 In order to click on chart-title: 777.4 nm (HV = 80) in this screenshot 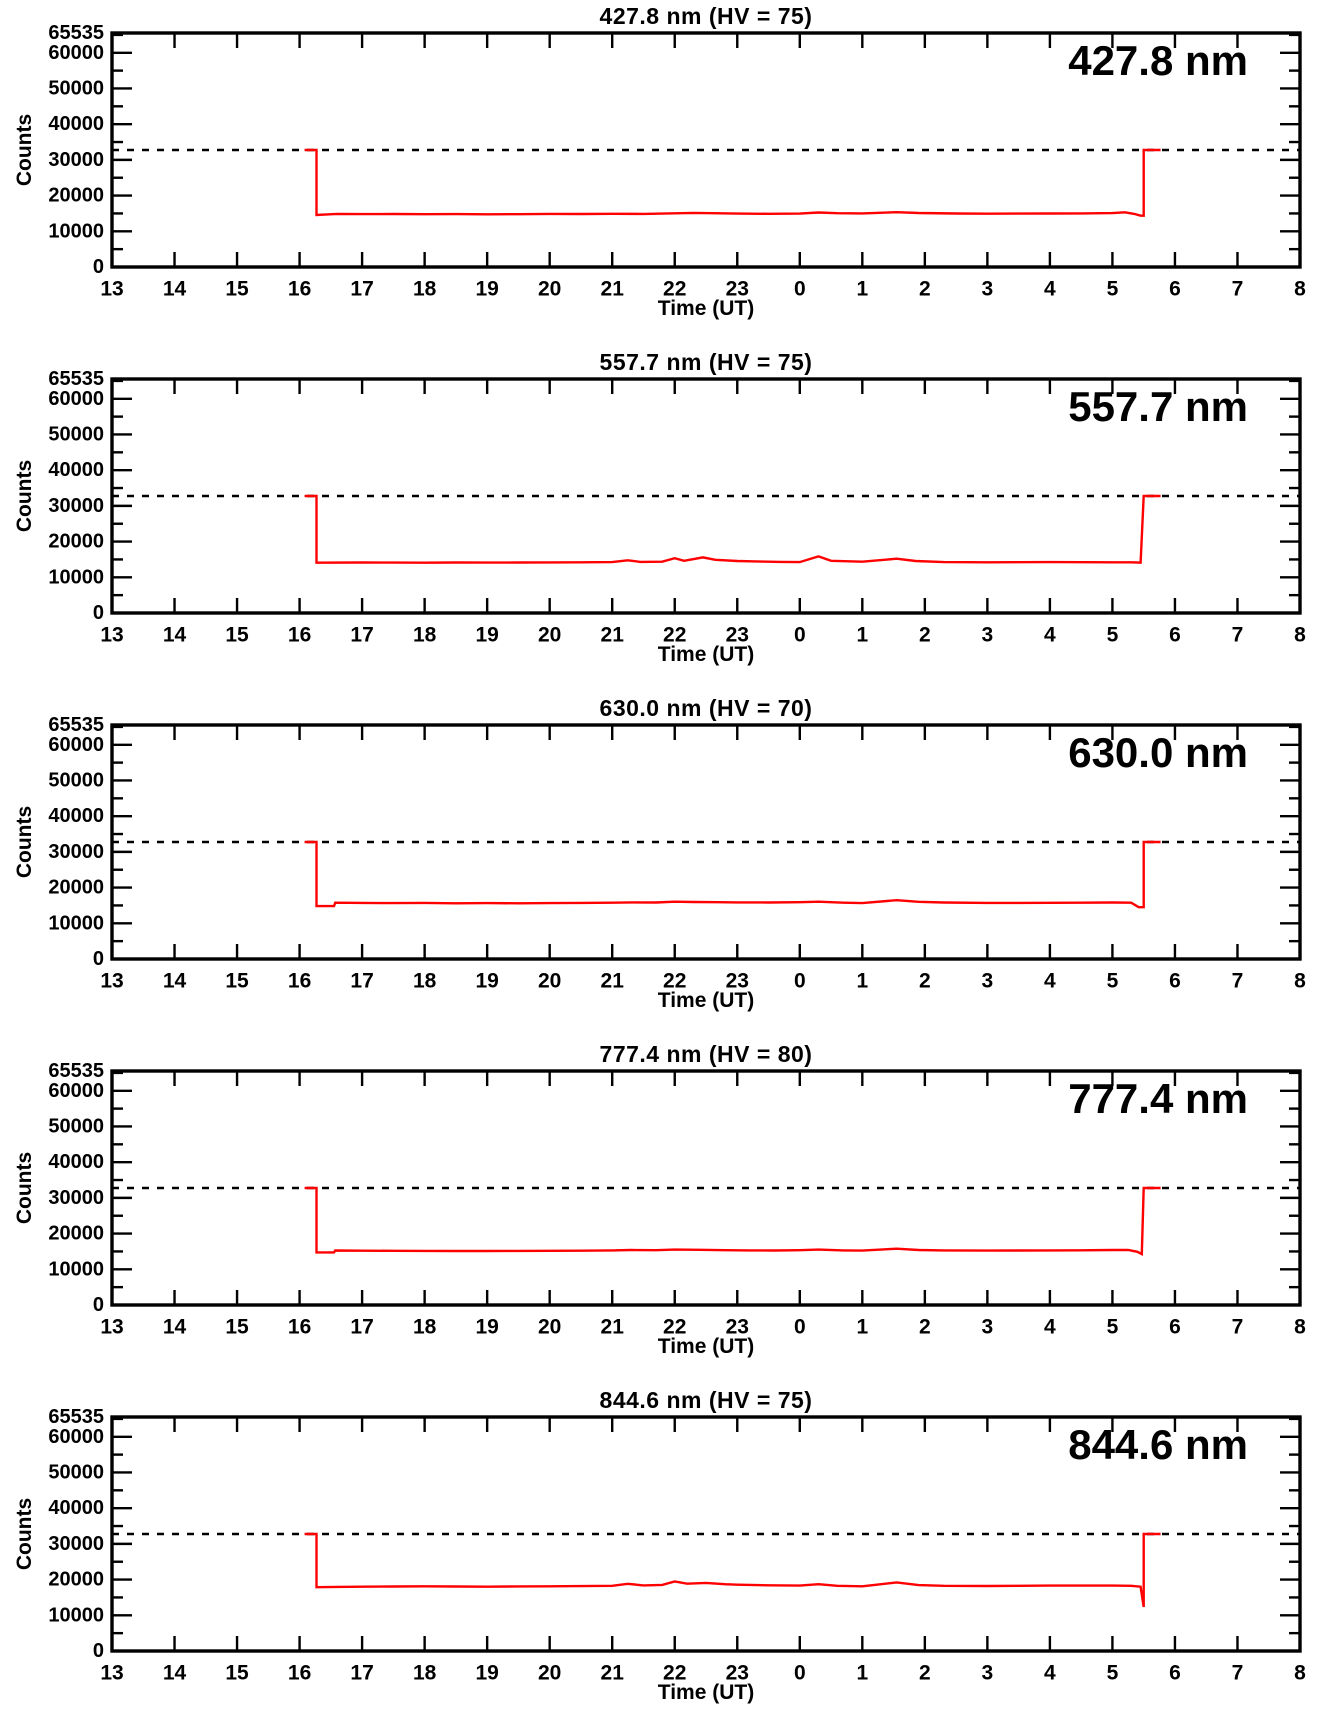, I will do `click(706, 1054)`.